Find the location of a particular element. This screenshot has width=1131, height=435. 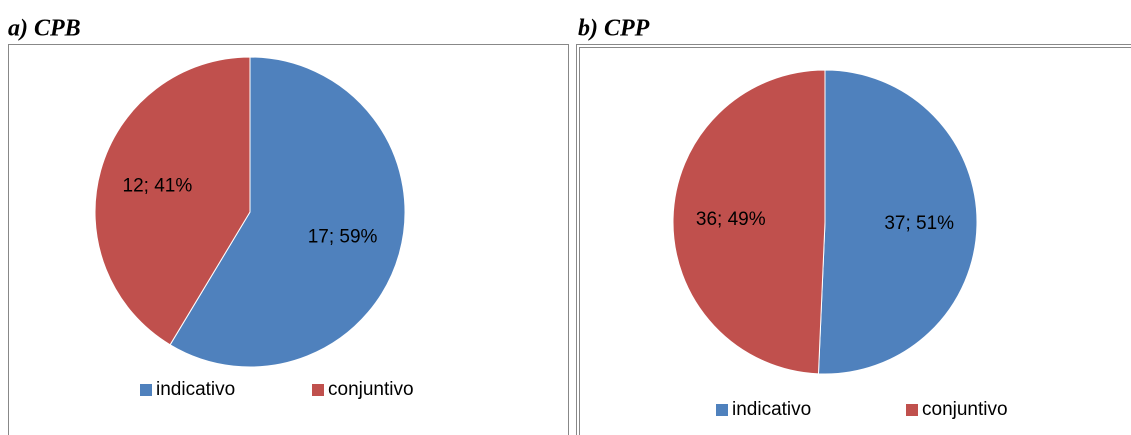

chart-title: b) CPP is located at coordinates (614, 29).